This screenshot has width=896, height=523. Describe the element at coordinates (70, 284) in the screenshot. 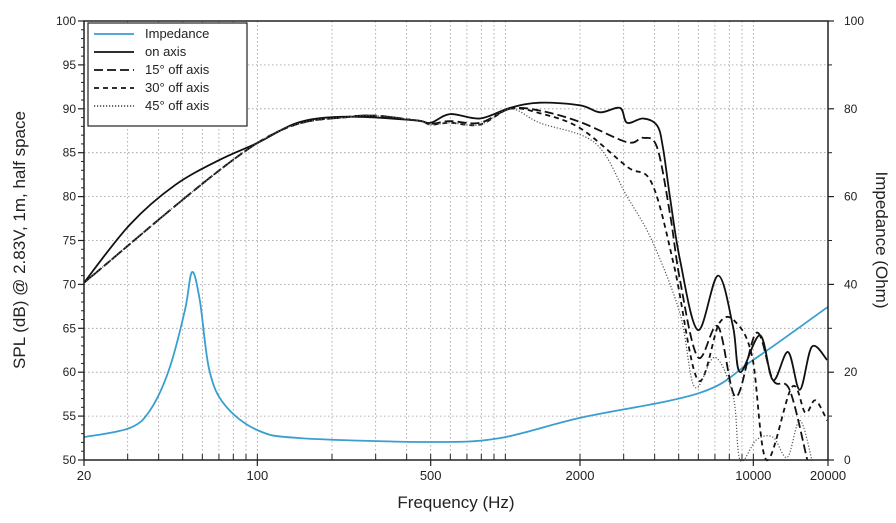

I see `y-tick-label: 70` at that location.